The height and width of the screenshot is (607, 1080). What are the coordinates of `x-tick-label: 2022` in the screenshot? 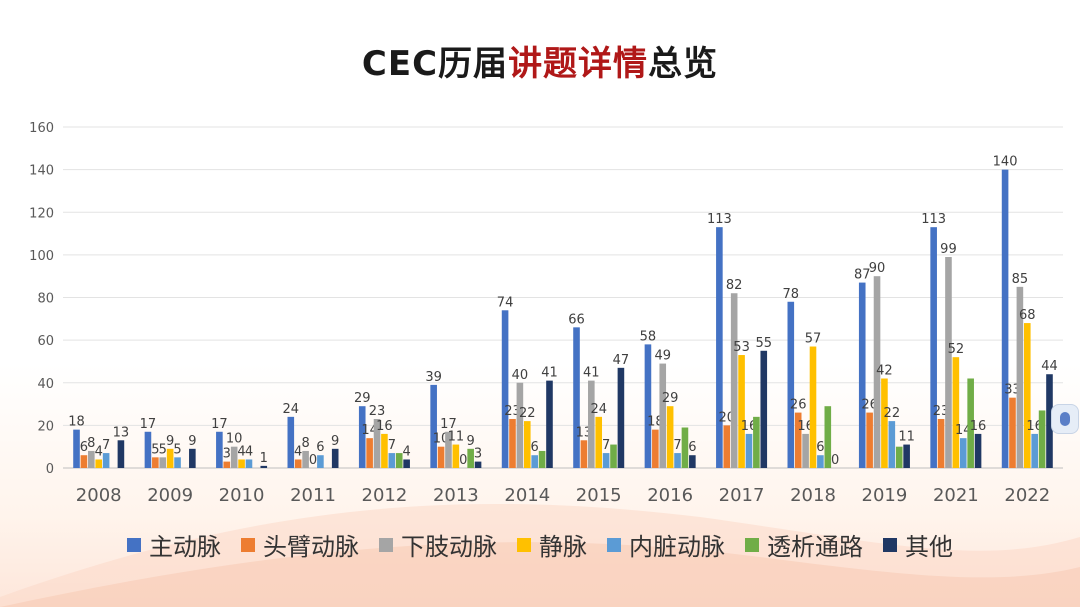 It's located at (1027, 495).